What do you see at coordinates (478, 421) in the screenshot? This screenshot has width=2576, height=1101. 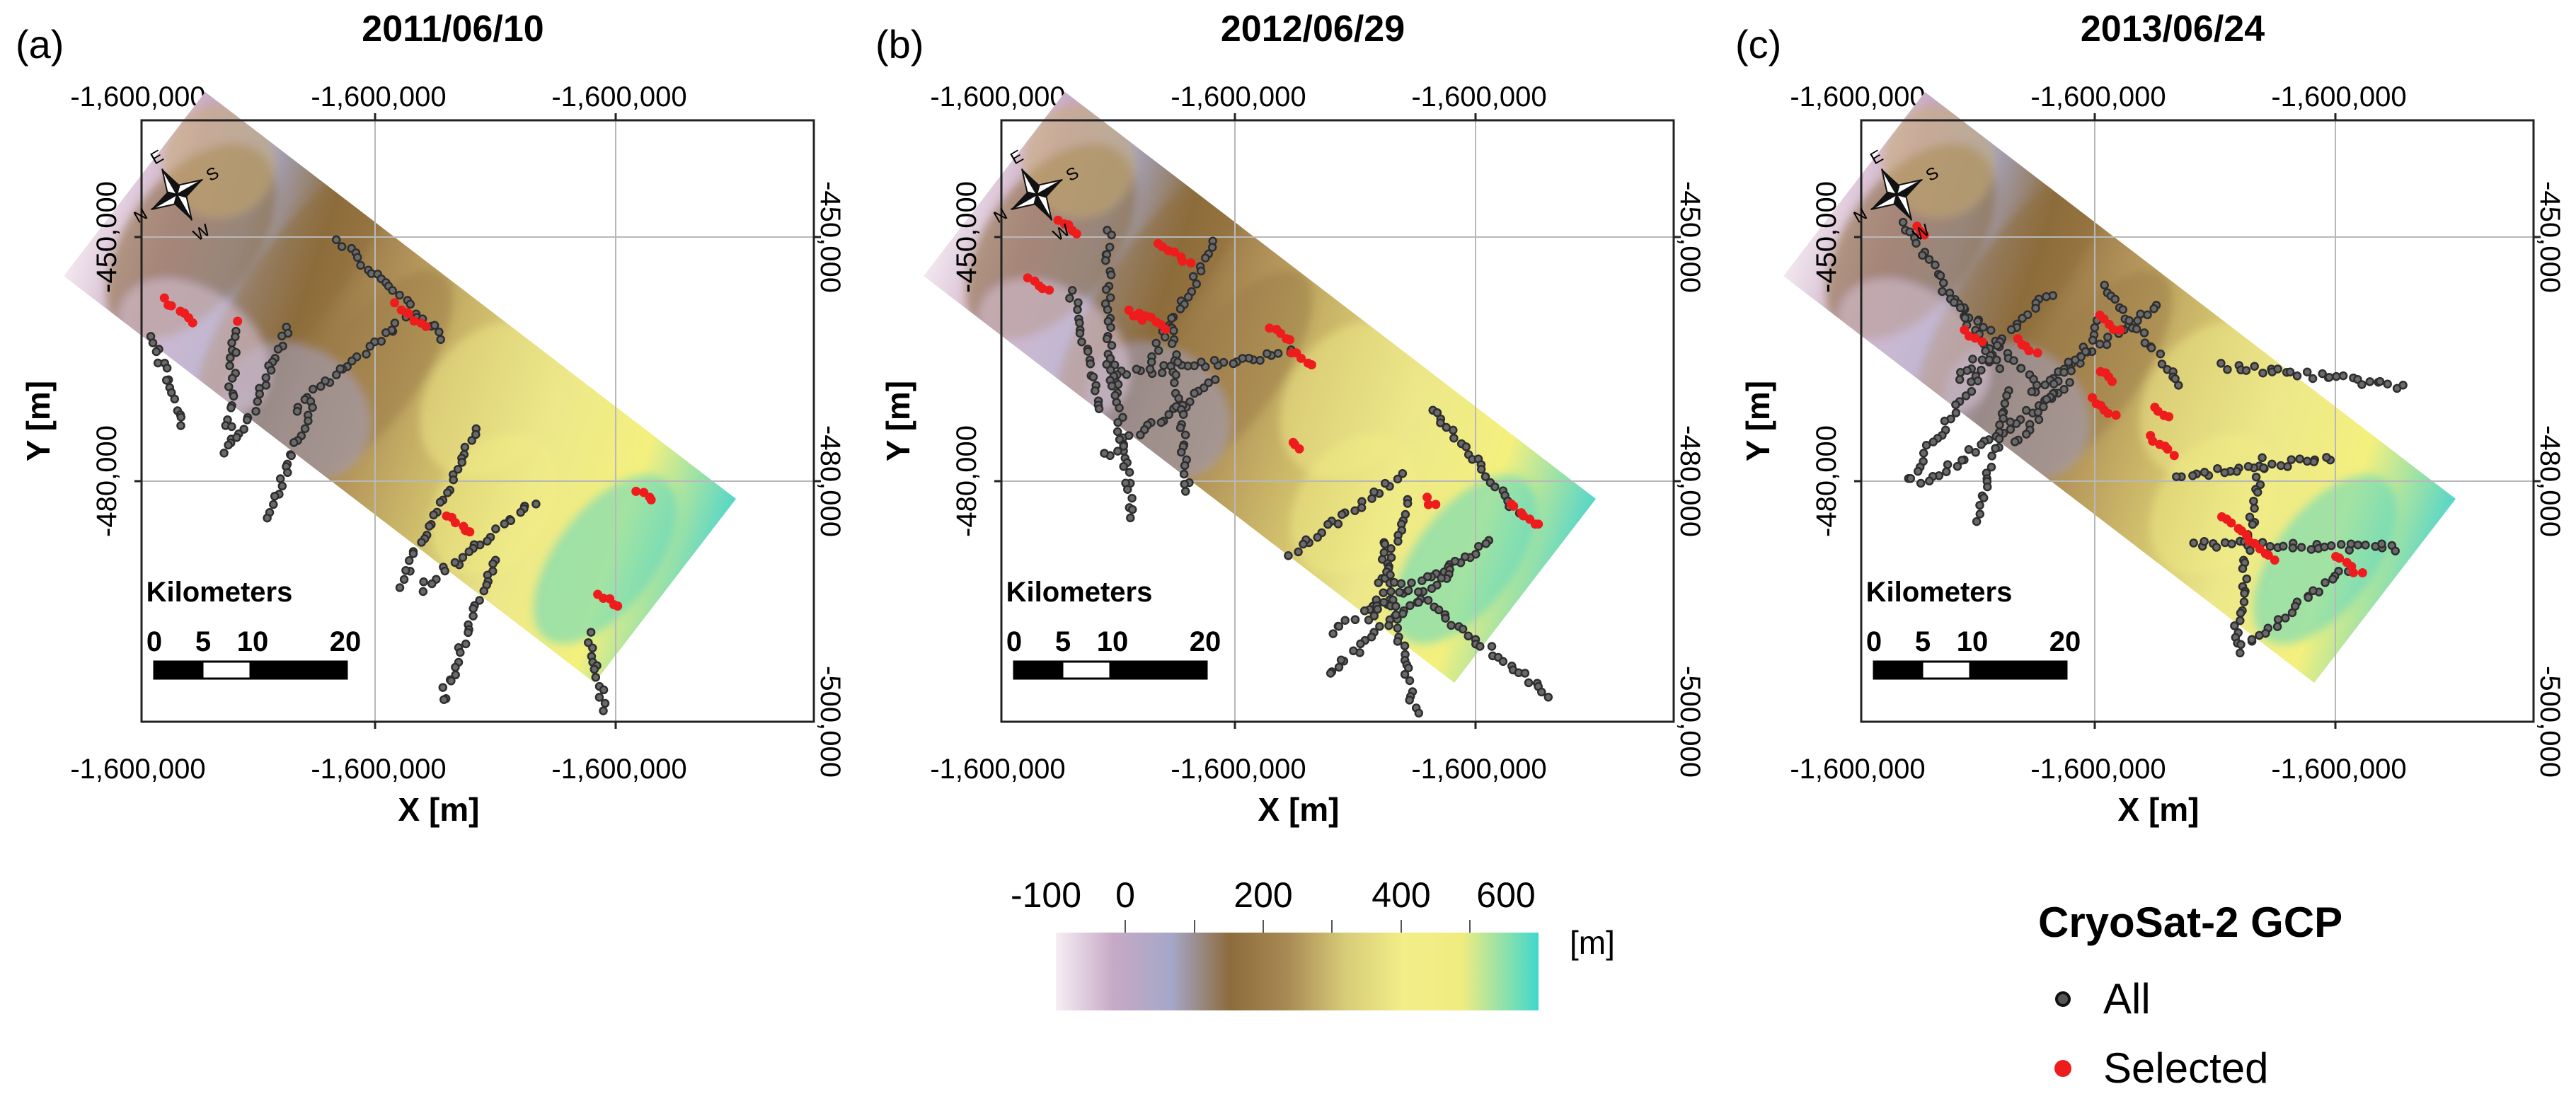 I see `grid-lines` at bounding box center [478, 421].